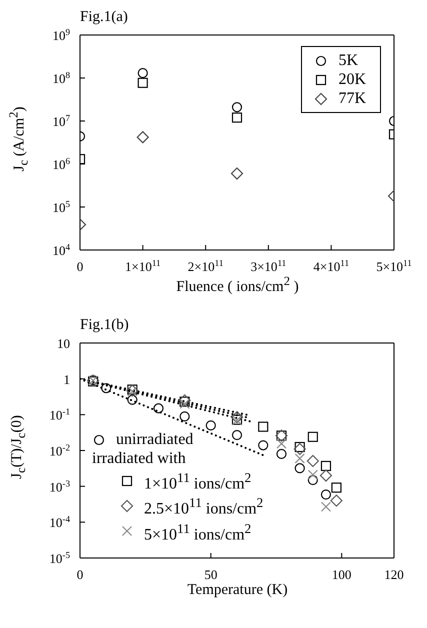  Describe the element at coordinates (61, 78) in the screenshot. I see `y-tick-label: 10$^{8}$` at that location.